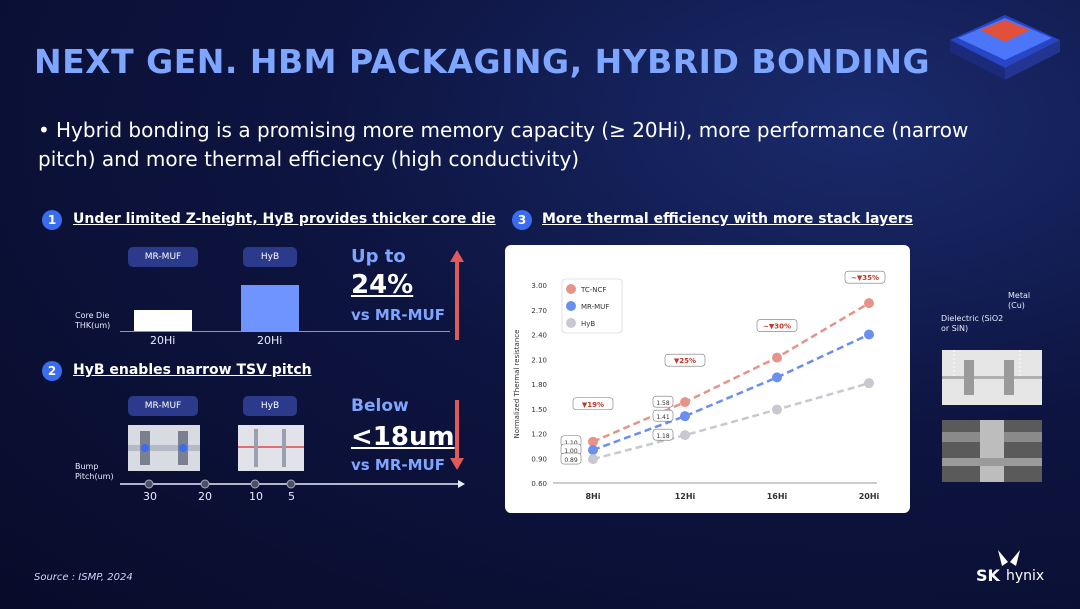  What do you see at coordinates (382, 285) in the screenshot?
I see `stat1-value: 24%` at bounding box center [382, 285].